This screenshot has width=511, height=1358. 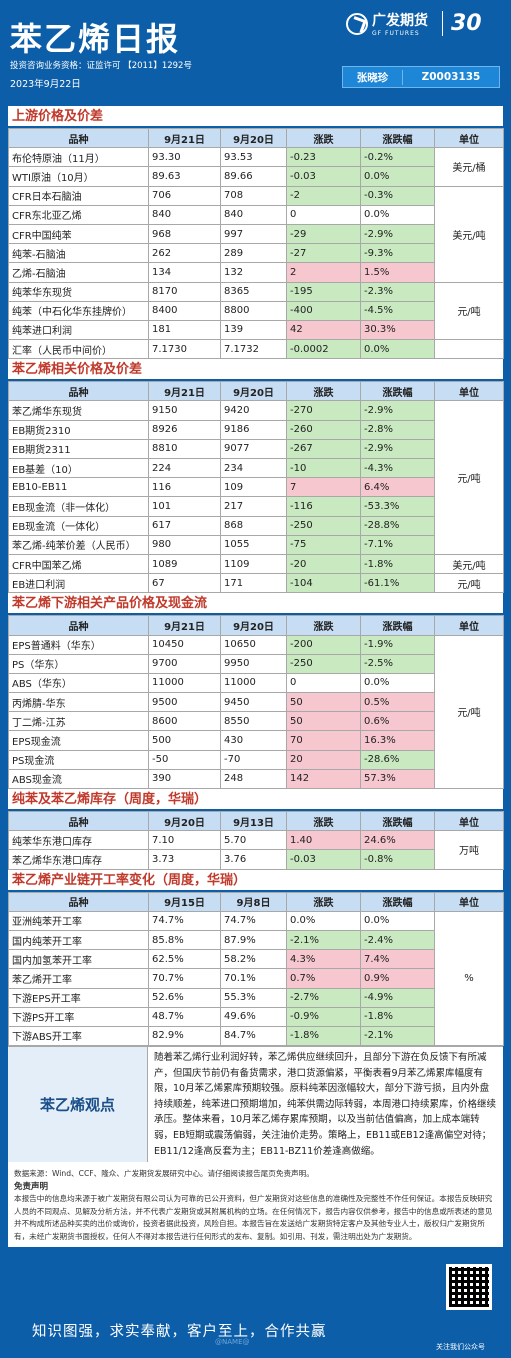 I want to click on cell-chg: -0.0002, so click(x=323, y=349).